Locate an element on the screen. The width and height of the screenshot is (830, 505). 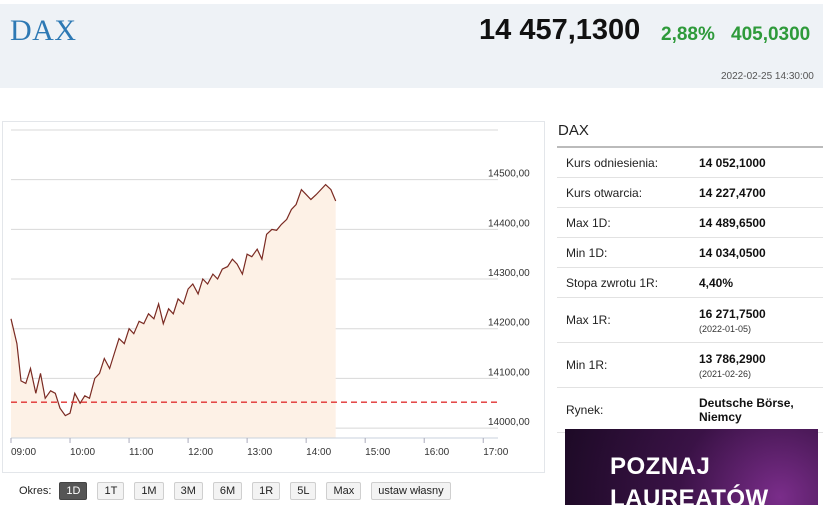
stats-title: DAX is located at coordinates (573, 130).